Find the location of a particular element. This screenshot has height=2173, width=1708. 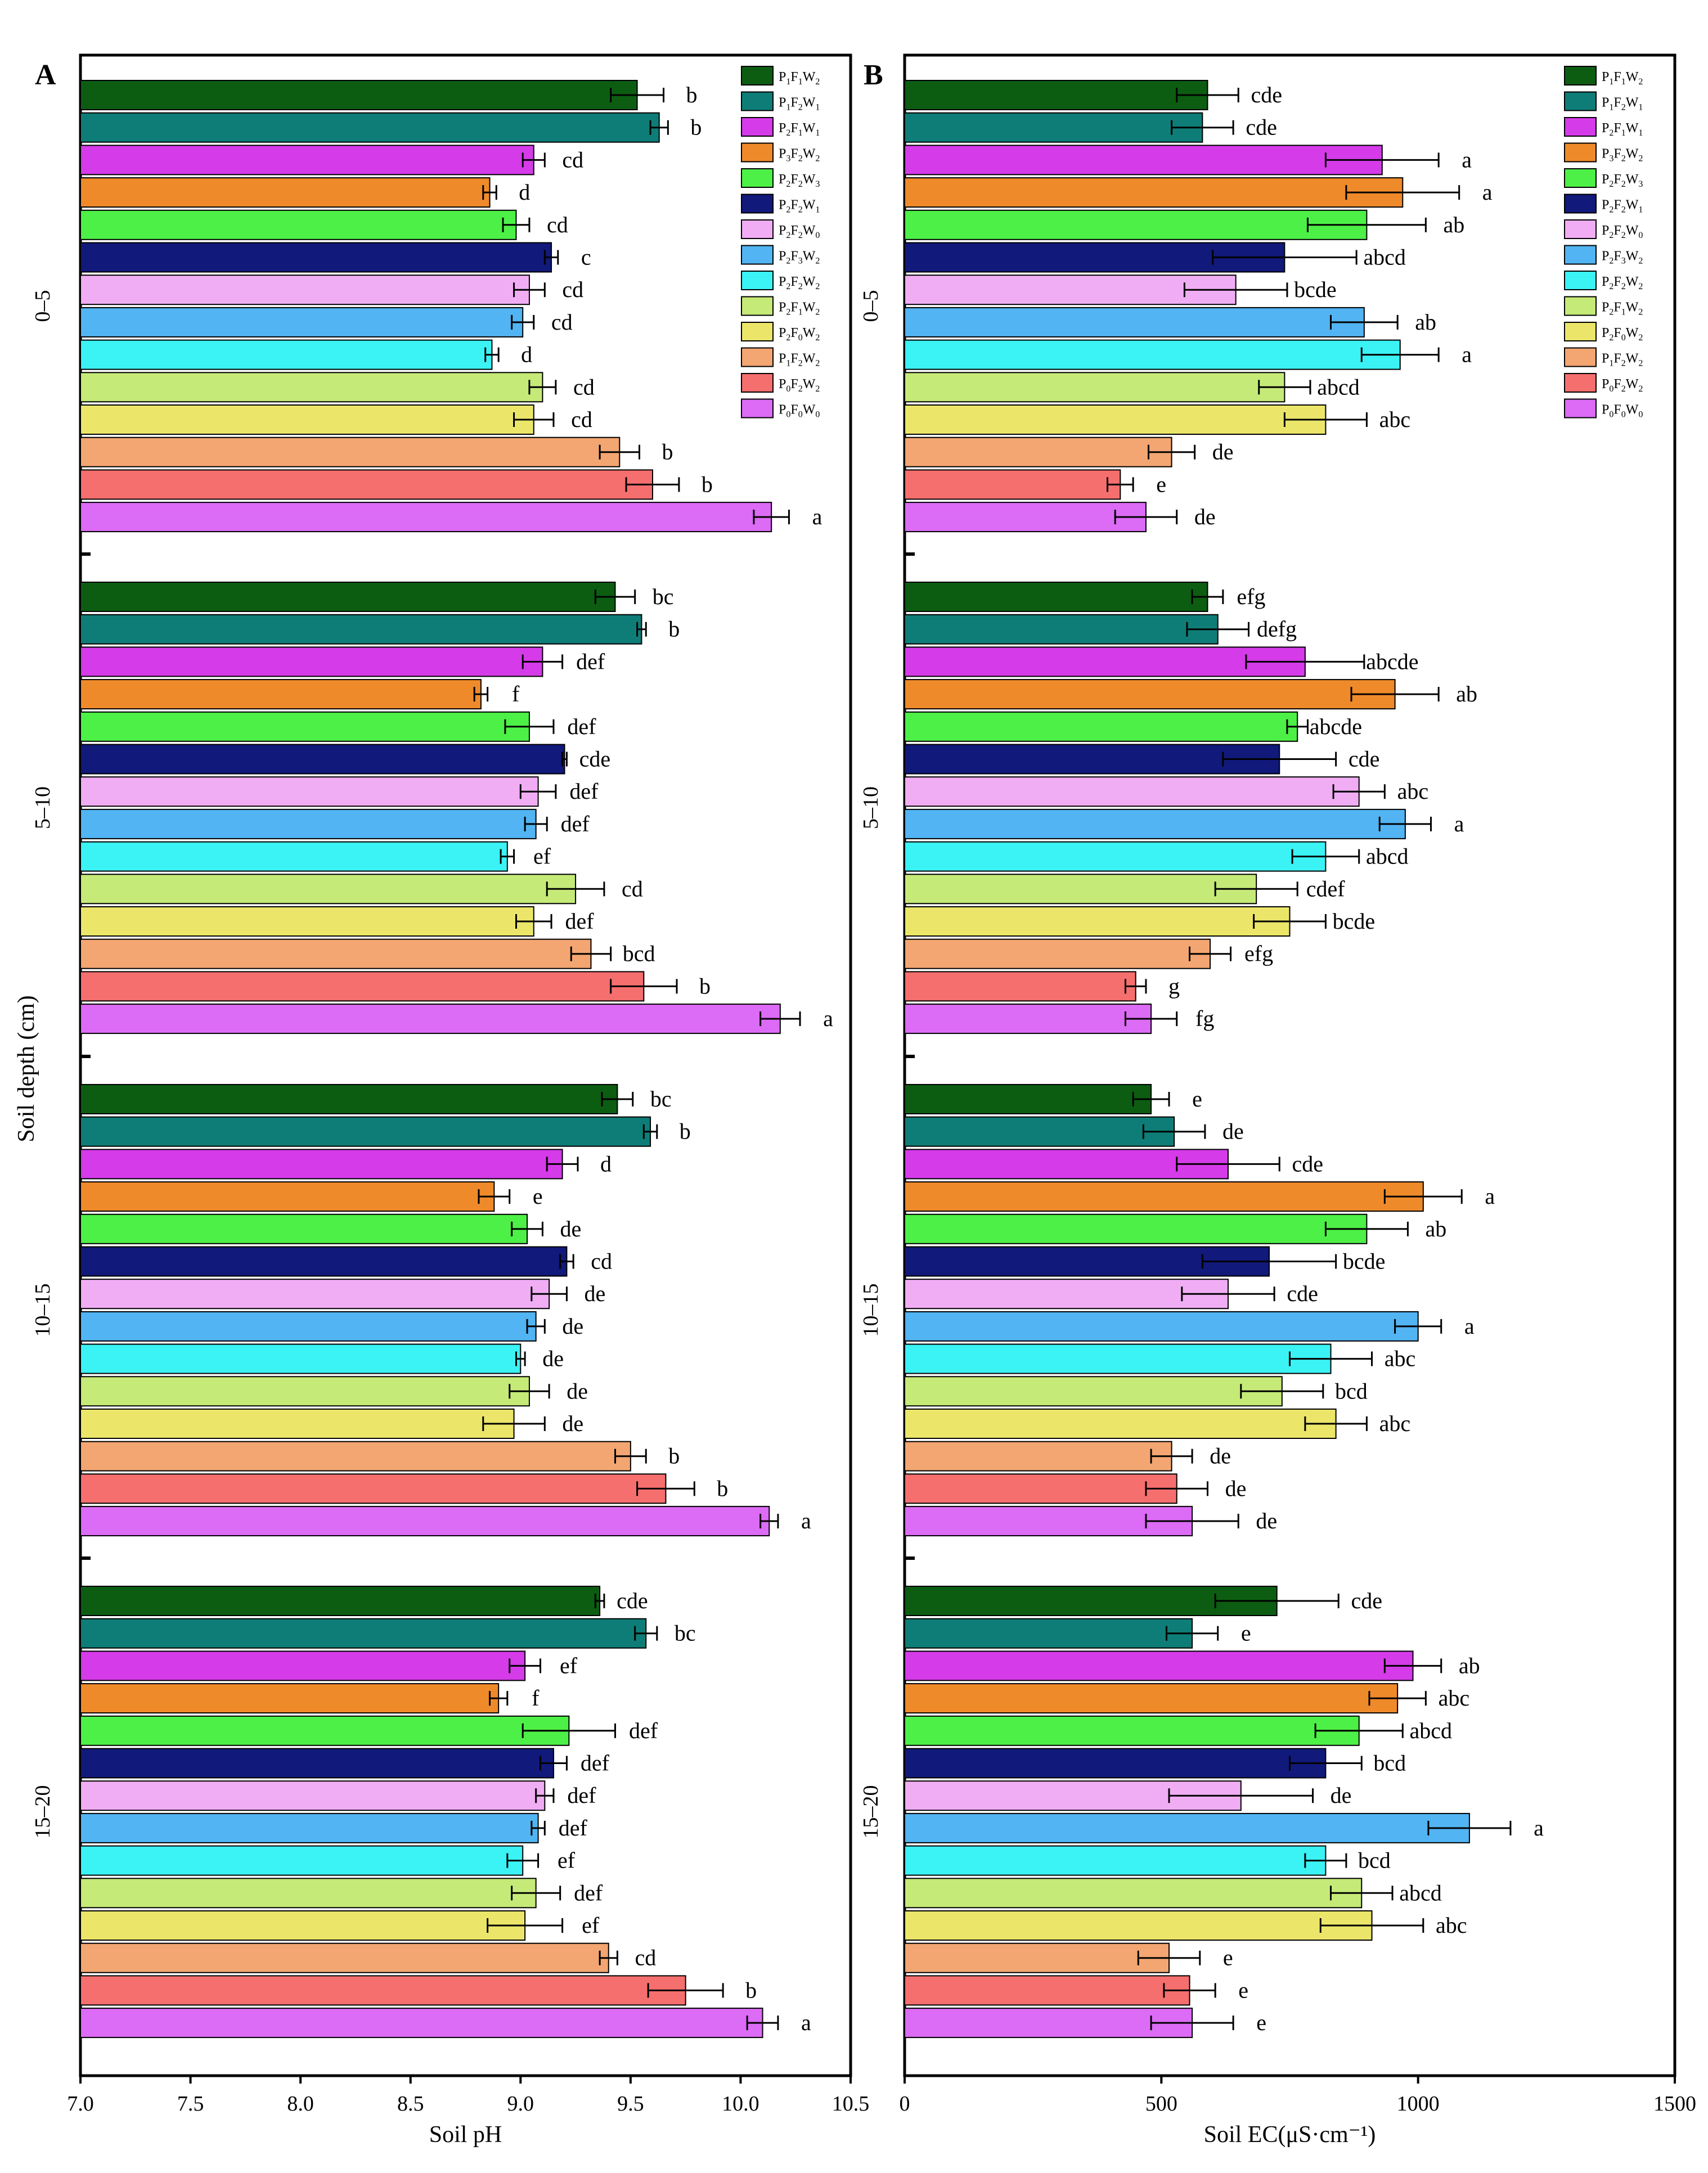

legend-item: P2F3W2 is located at coordinates (1603, 255).